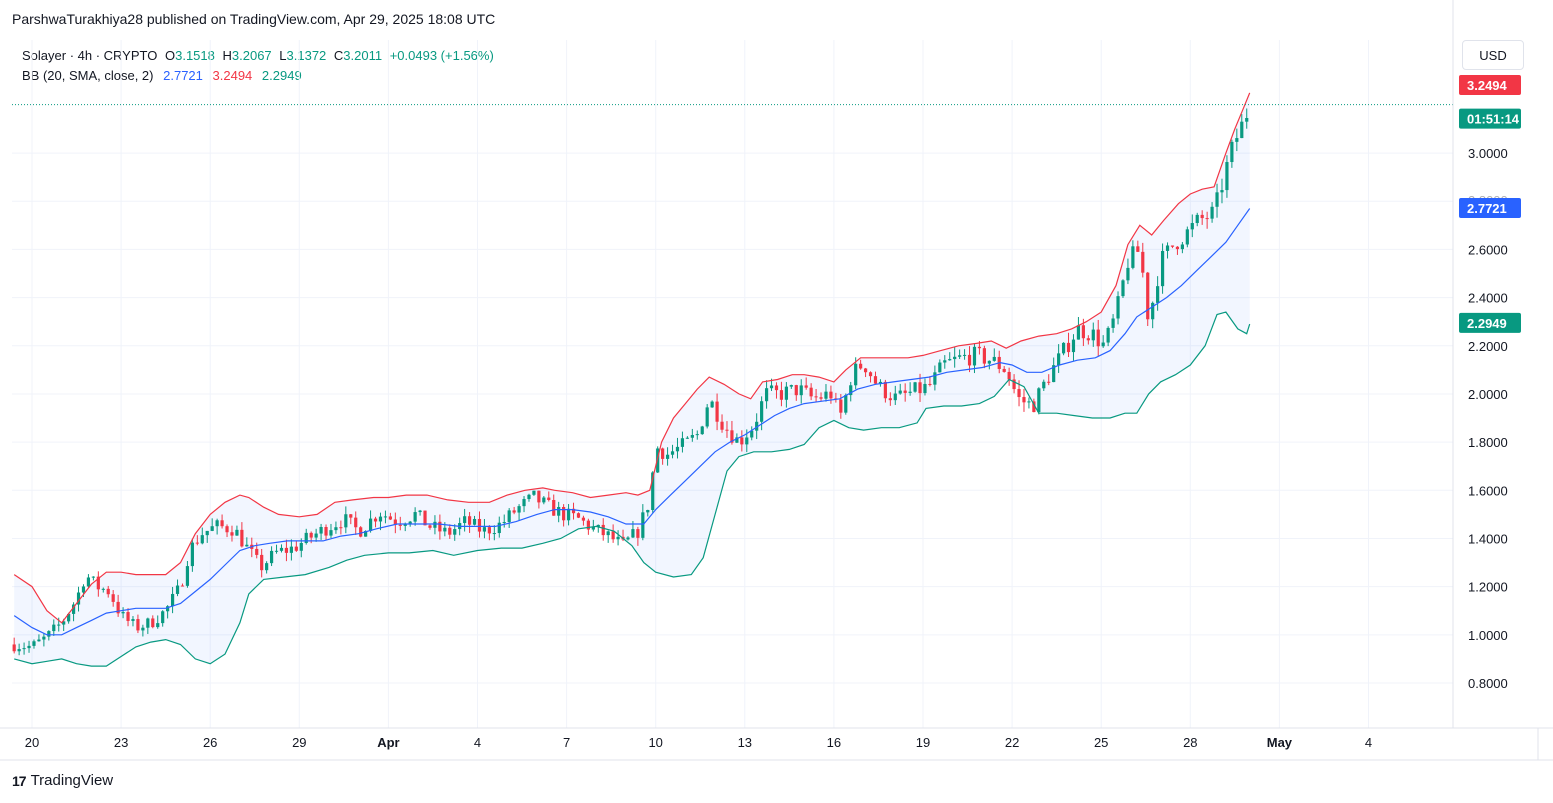 The width and height of the screenshot is (1553, 803). What do you see at coordinates (1190, 742) in the screenshot?
I see `x-tick-label: 28` at bounding box center [1190, 742].